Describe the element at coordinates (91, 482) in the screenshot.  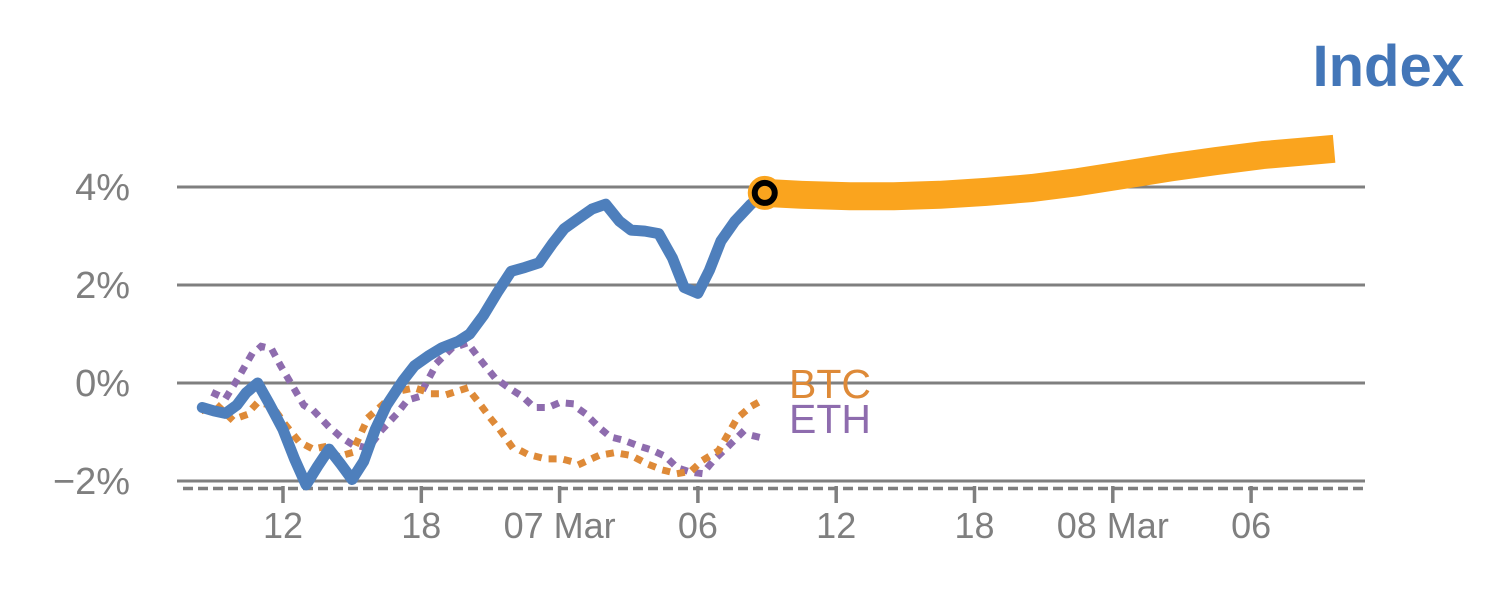
I see `y-tick-label: −2%` at that location.